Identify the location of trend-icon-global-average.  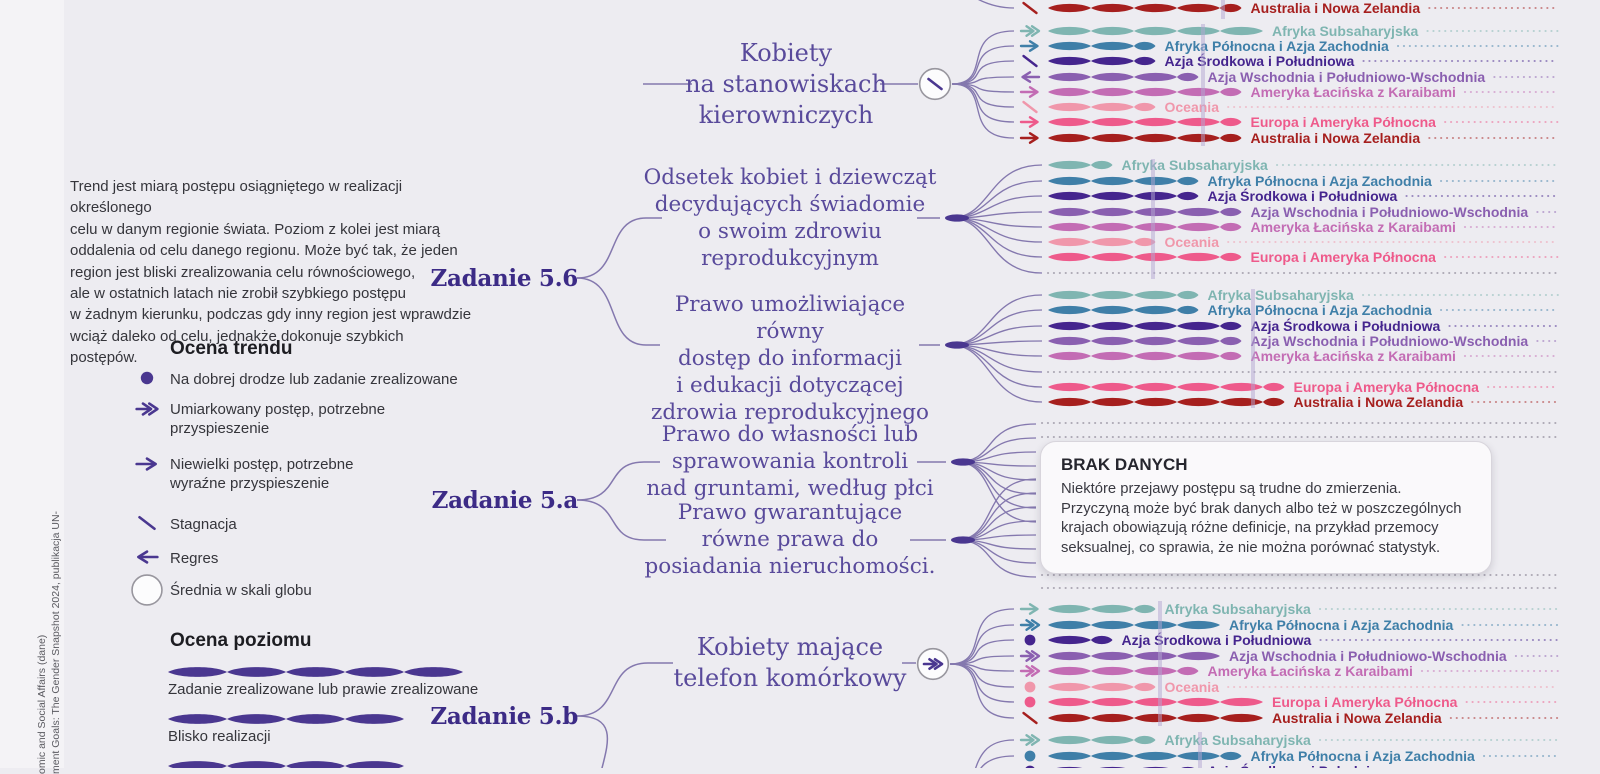
(147, 590).